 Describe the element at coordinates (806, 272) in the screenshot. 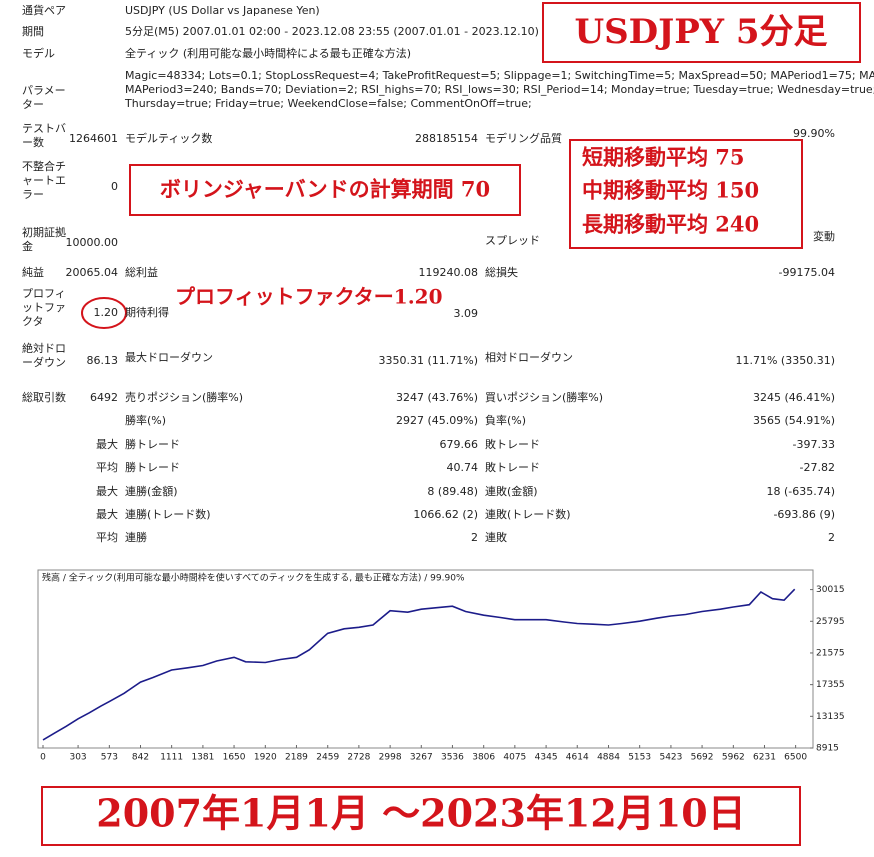

I see `row-cell: -99175.04` at that location.